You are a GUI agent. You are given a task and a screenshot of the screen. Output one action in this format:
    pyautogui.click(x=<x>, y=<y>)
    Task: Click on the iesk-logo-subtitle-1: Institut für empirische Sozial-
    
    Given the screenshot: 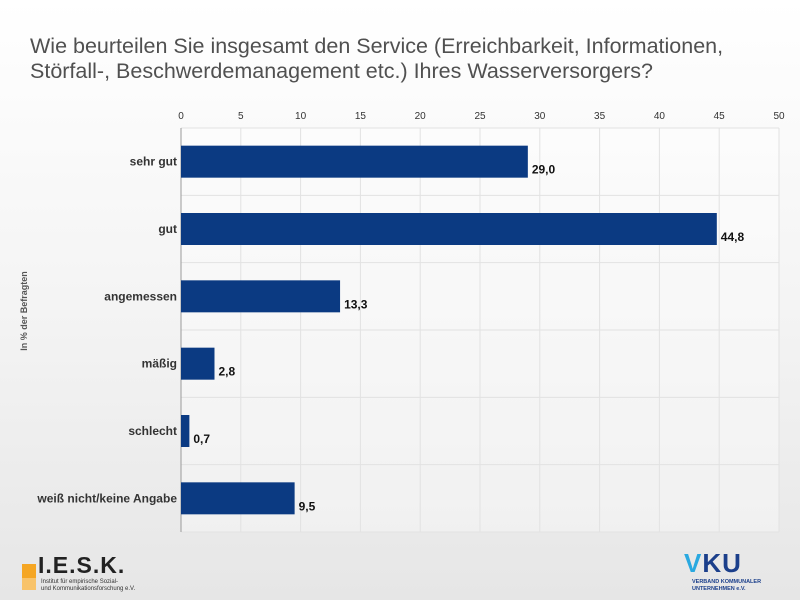 What is the action you would take?
    pyautogui.click(x=80, y=582)
    